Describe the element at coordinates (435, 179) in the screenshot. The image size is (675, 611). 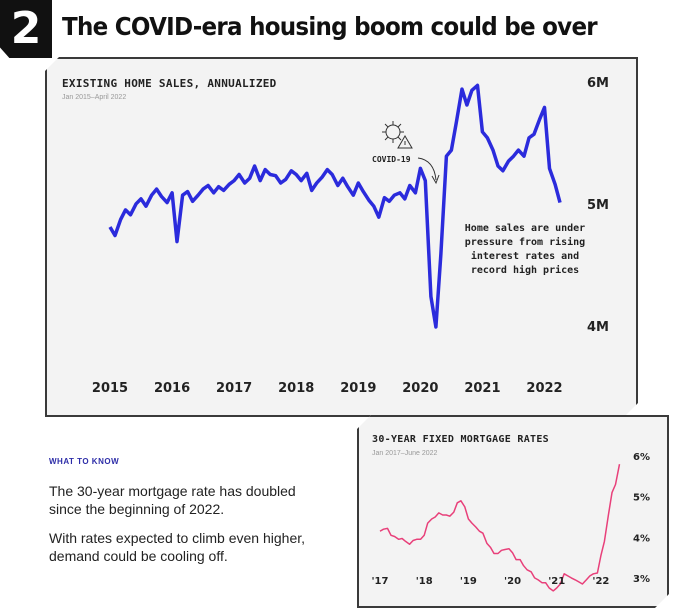
I see `covid-arrowhead` at that location.